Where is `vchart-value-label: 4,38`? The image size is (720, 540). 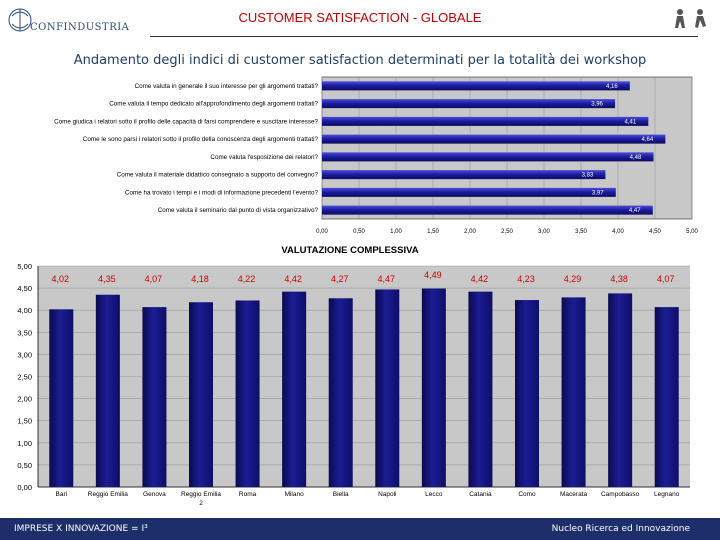
vchart-value-label: 4,38 is located at coordinates (619, 279).